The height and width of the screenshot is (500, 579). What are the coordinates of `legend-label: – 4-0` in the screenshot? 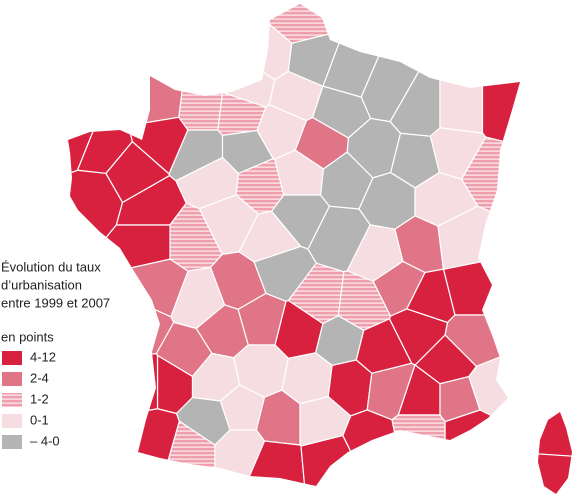 It's located at (45, 440).